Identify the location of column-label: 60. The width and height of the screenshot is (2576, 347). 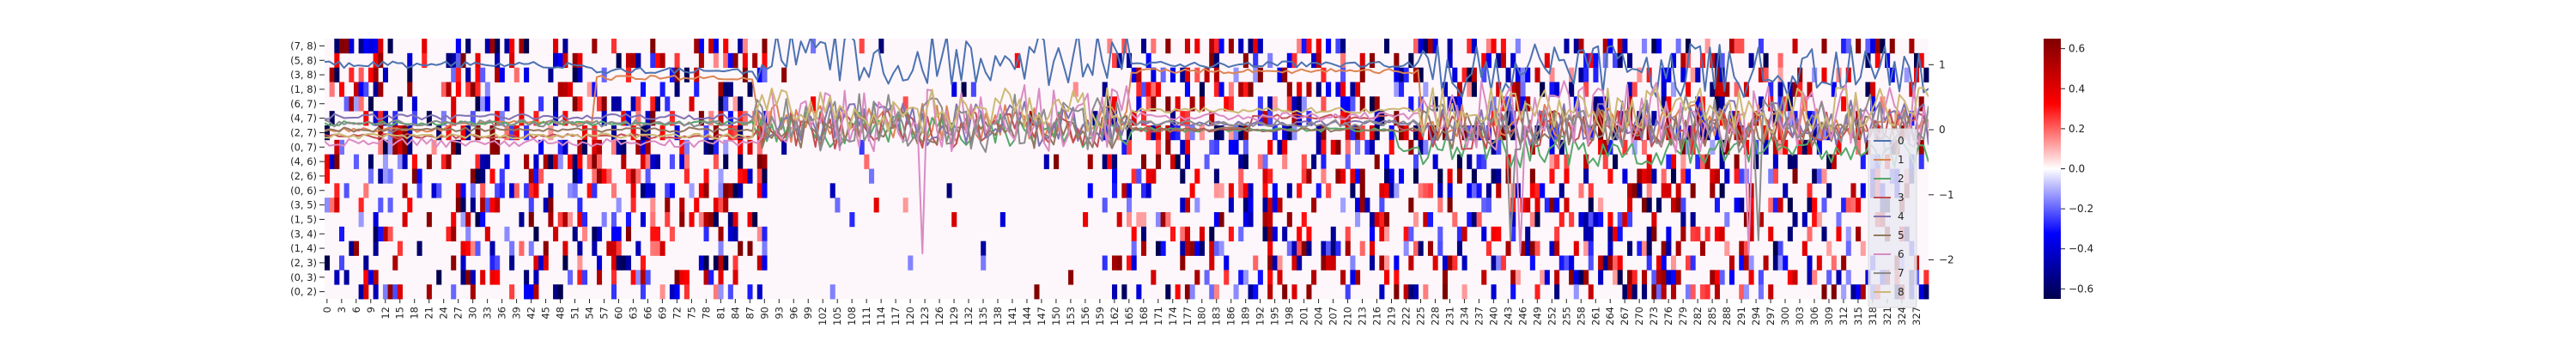
(618, 313).